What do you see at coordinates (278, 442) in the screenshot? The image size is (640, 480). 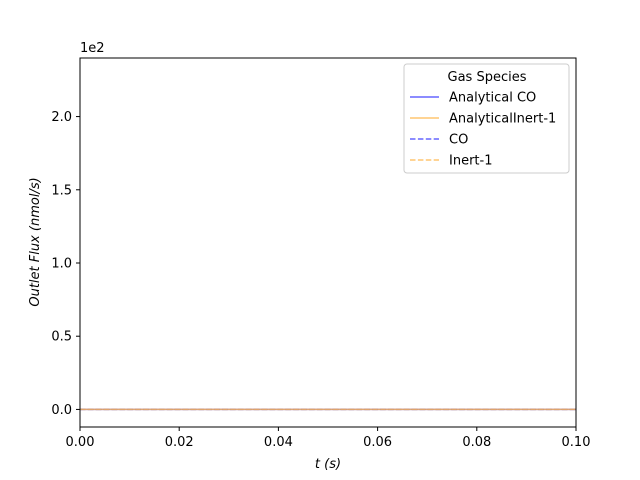 I see `x-tick-label: 0.04` at bounding box center [278, 442].